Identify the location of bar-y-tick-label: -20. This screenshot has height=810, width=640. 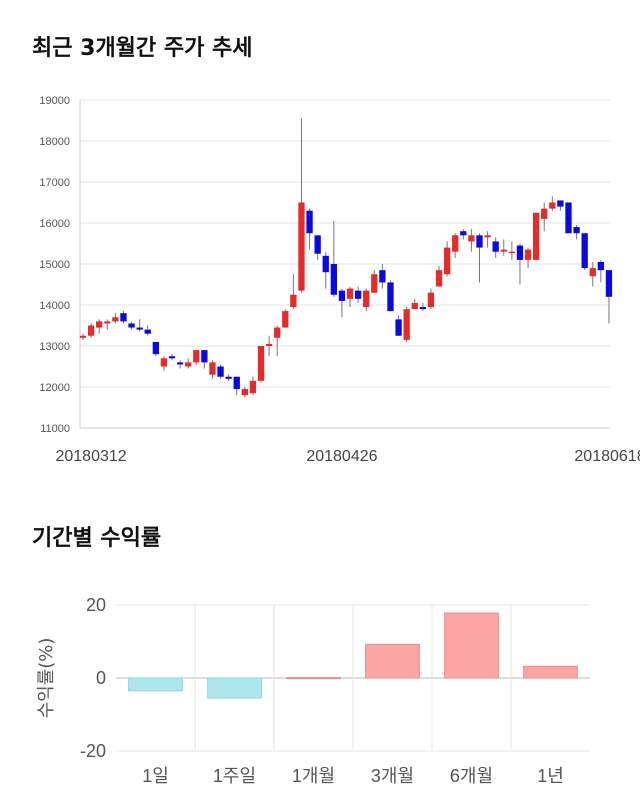
(93, 751).